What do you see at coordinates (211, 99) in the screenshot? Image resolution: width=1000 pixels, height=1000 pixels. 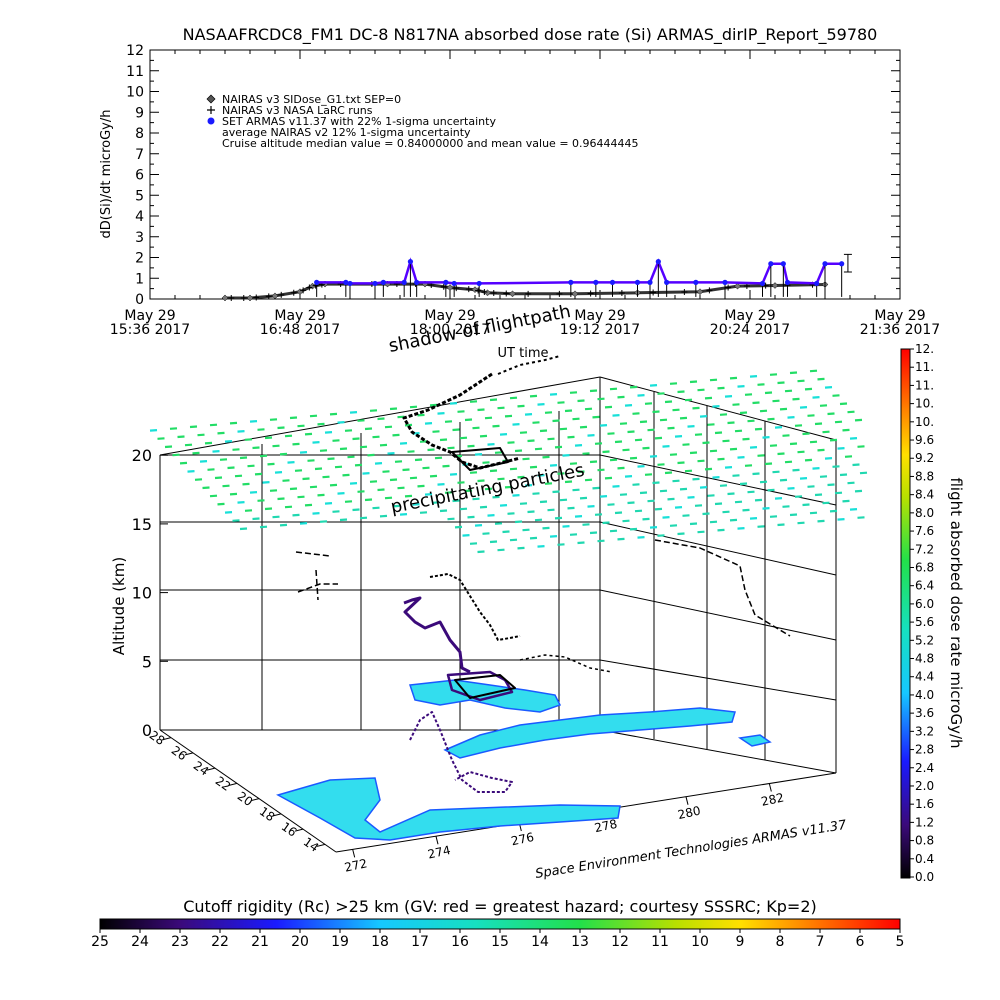 I see `legend-diamond-symbol` at bounding box center [211, 99].